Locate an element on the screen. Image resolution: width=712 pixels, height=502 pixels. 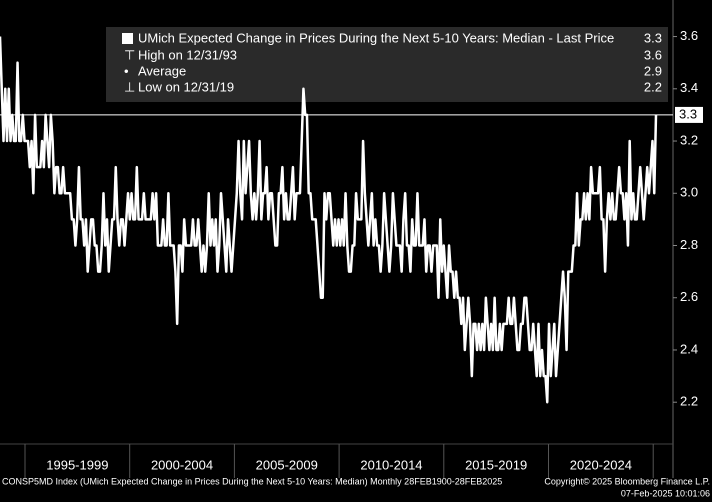
x-band-label: 2020-2024 is located at coordinates (601, 464).